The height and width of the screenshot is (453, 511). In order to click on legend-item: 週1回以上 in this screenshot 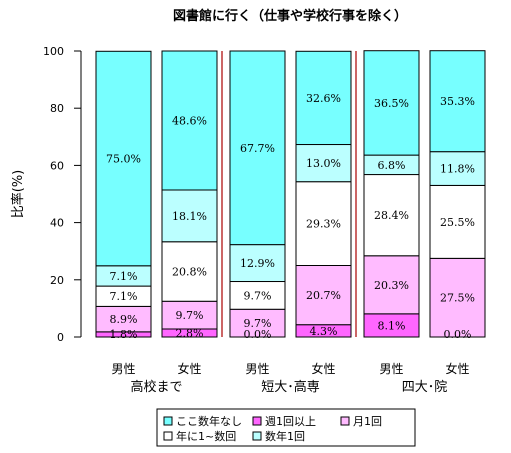, I will do `click(284, 421)`.